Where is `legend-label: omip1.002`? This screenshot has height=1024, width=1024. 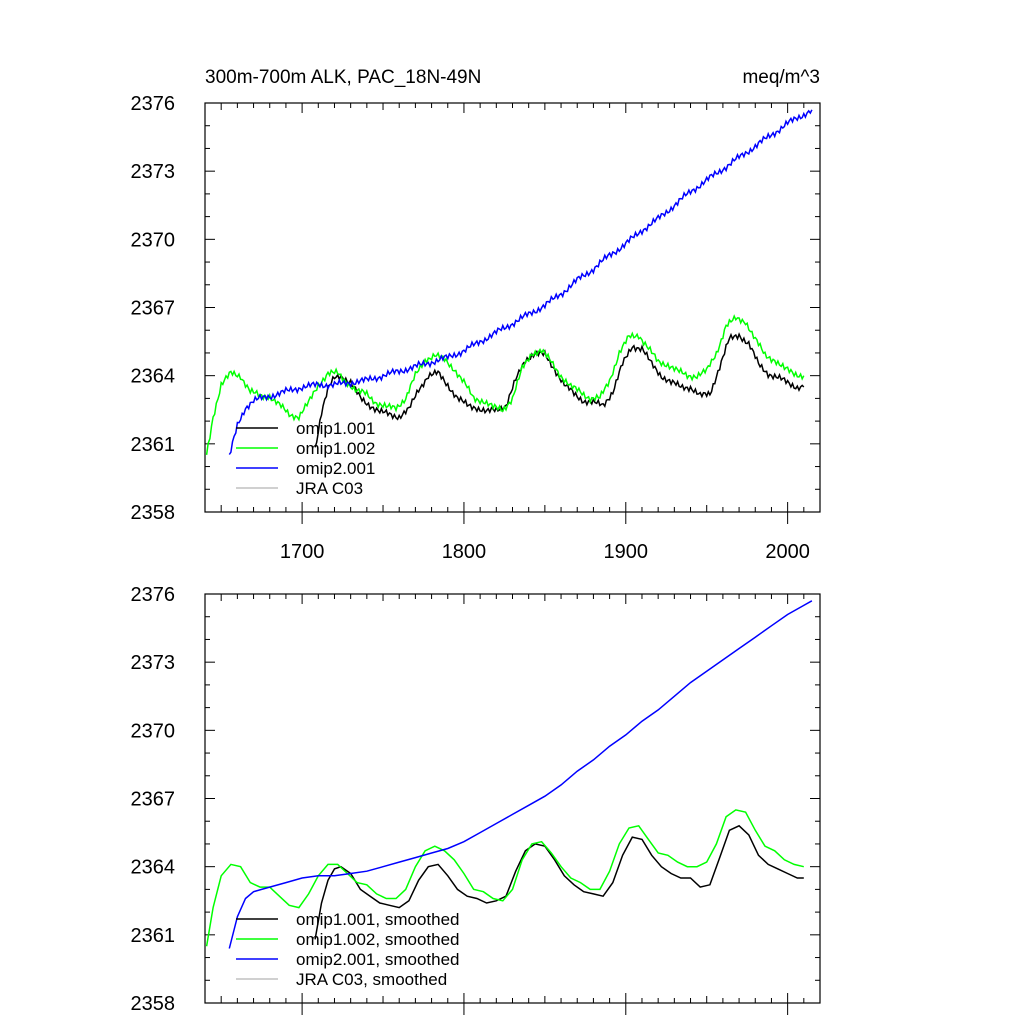
legend-label: omip1.002 is located at coordinates (335, 448).